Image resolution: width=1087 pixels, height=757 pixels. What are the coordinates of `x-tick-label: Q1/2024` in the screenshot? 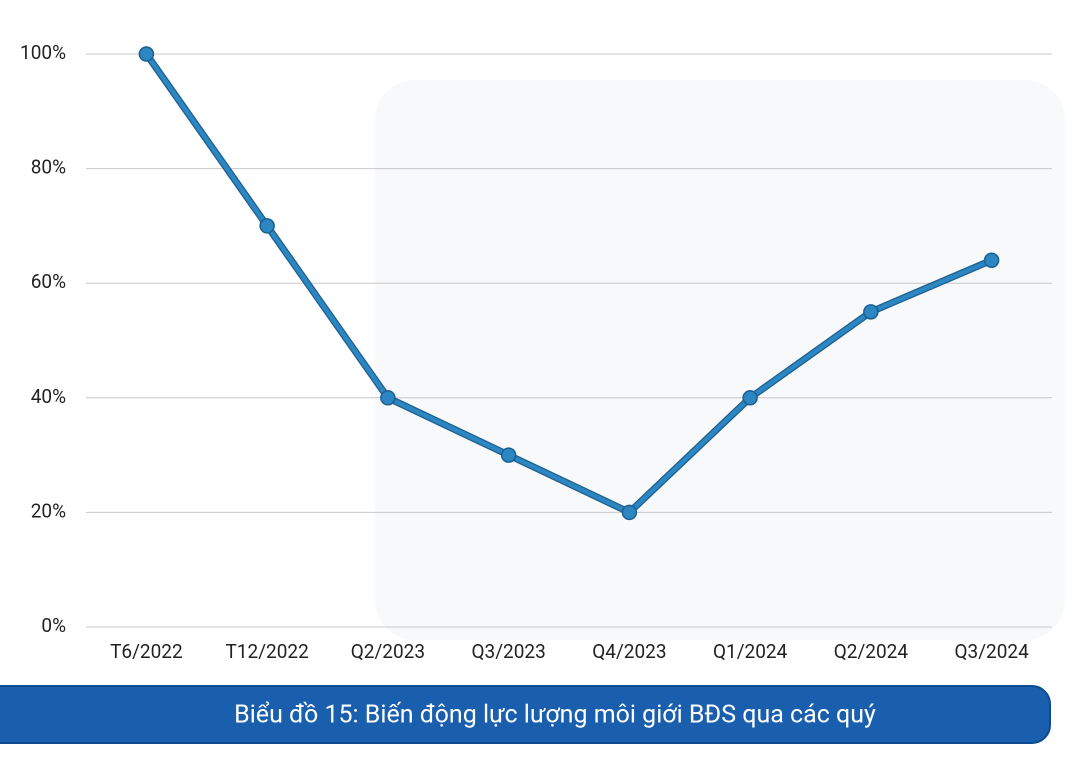 It's located at (750, 651).